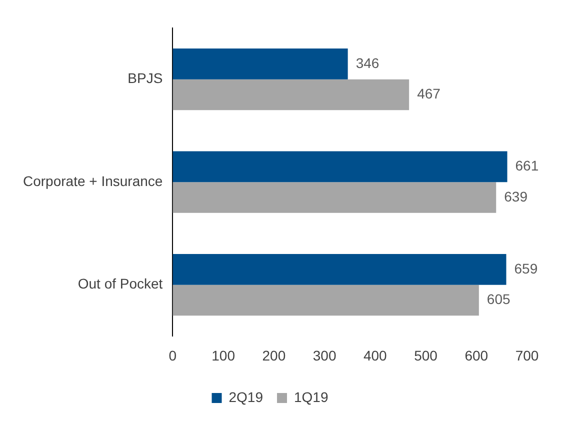  Describe the element at coordinates (145, 78) in the screenshot. I see `y-tick-label: BPJS` at that location.